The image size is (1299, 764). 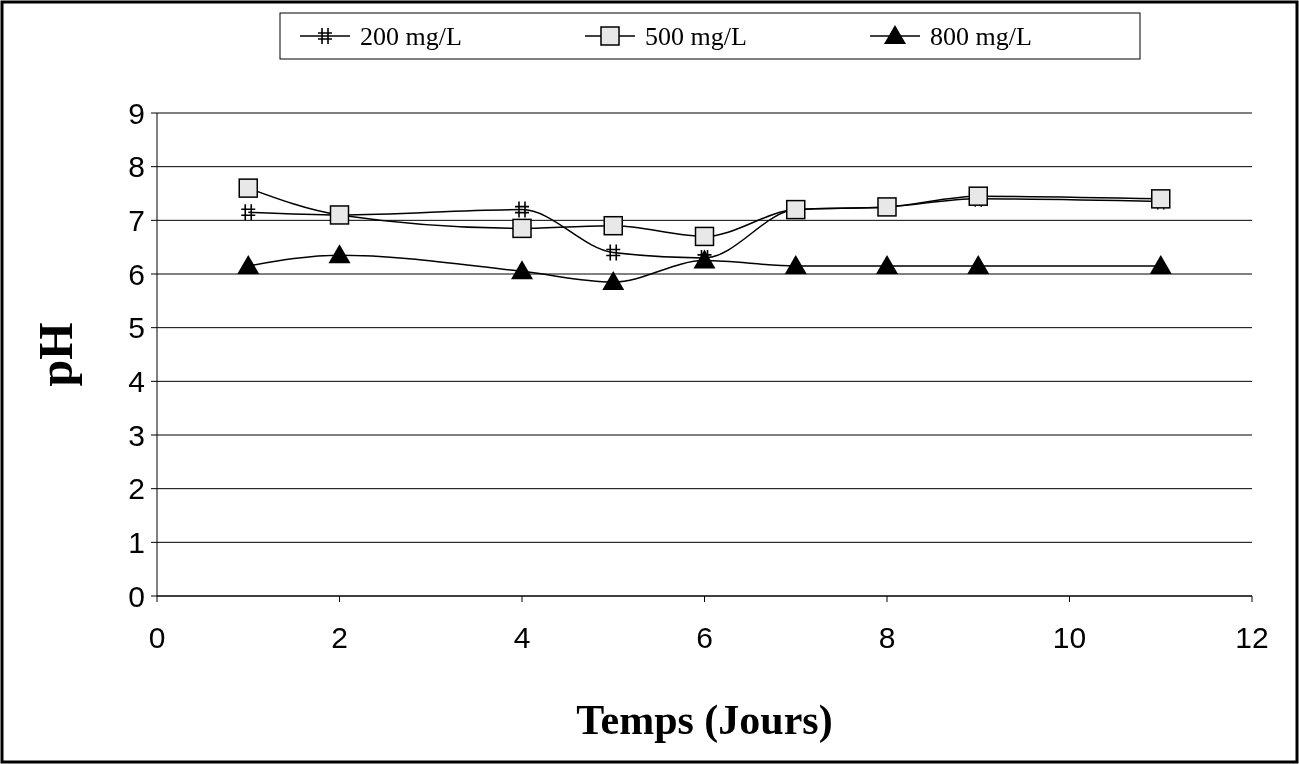 What do you see at coordinates (339, 637) in the screenshot?
I see `x-tick-label: 2` at bounding box center [339, 637].